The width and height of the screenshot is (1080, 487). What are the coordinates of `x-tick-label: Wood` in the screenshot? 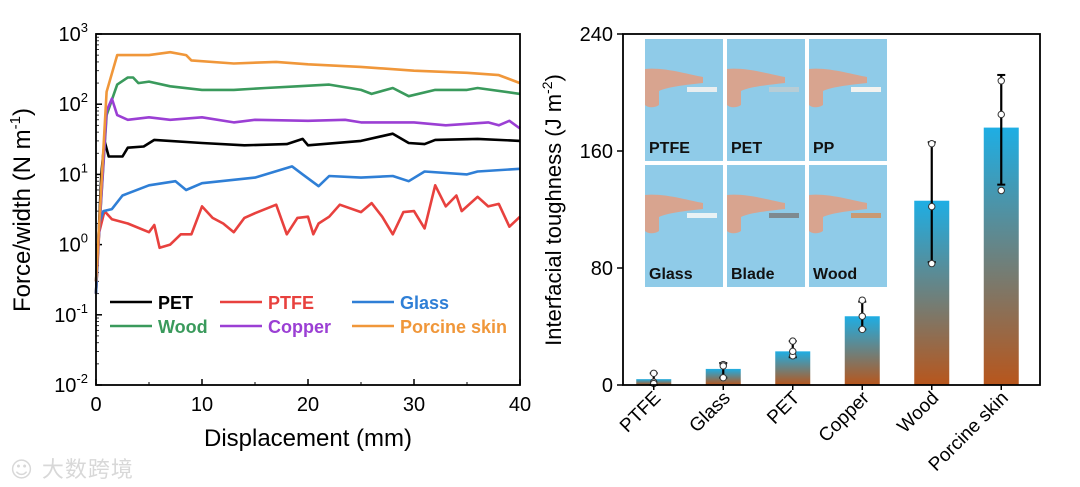 It's located at (919, 413).